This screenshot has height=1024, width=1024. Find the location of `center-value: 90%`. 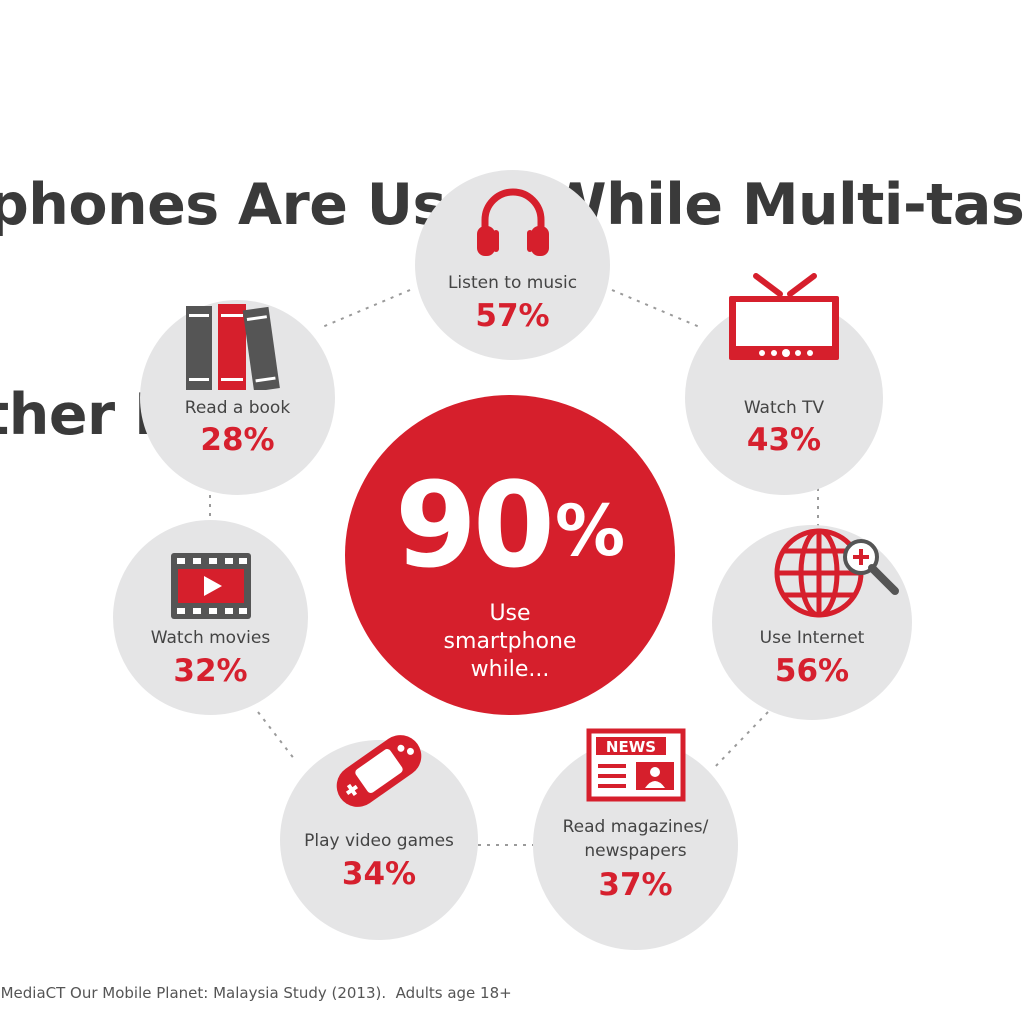

center-value: 90% is located at coordinates (510, 525).